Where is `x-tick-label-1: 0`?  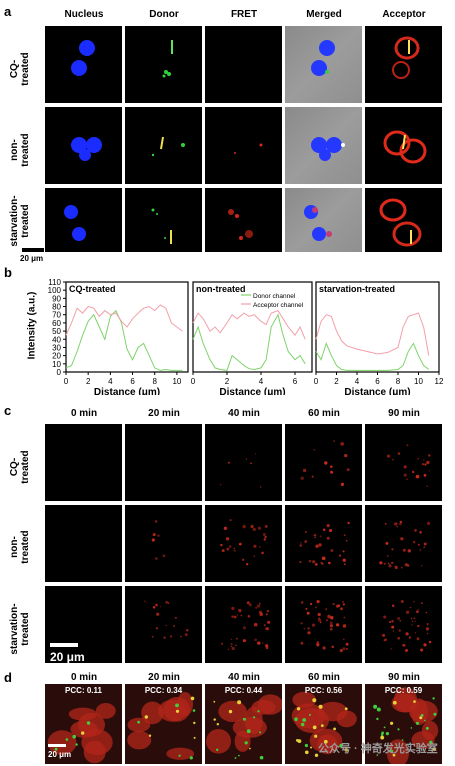 x-tick-label-1: 0 is located at coordinates (193, 381).